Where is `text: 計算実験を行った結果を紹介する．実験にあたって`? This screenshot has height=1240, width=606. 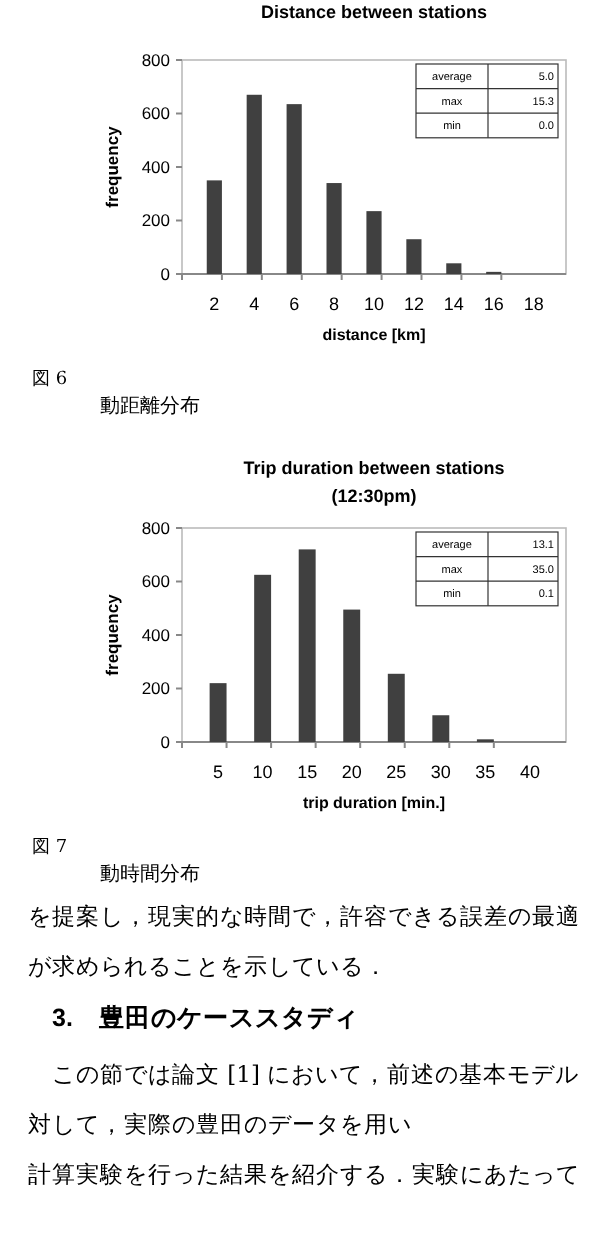
text: 計算実験を行った結果を紹介する．実験にあたって is located at coordinates (304, 1174).